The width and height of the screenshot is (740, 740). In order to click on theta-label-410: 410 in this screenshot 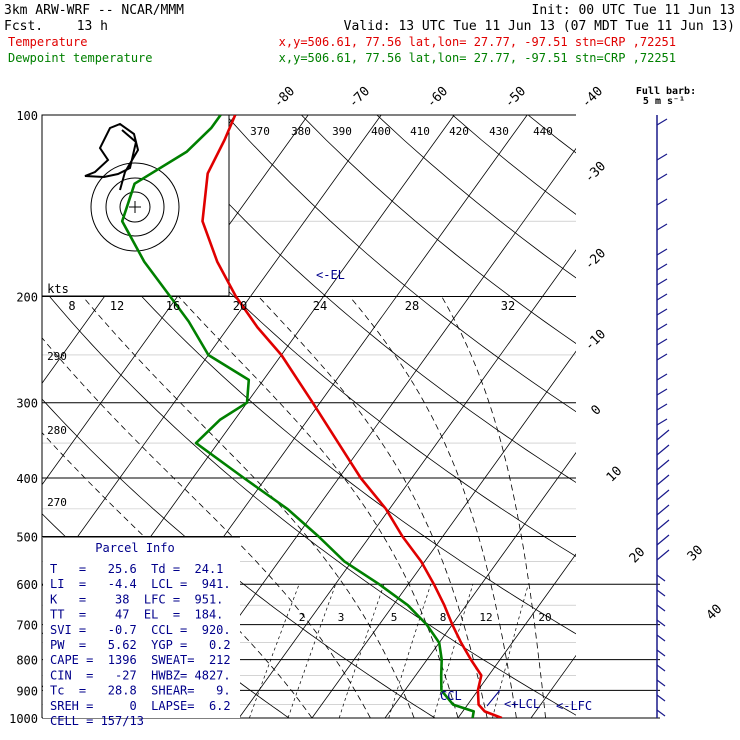, I will do `click(420, 131)`.